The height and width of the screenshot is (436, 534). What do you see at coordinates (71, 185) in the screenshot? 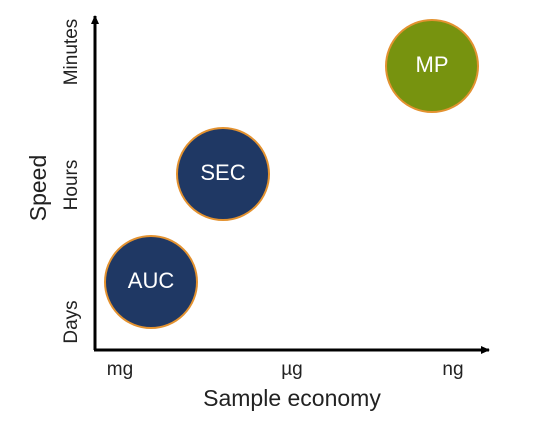
I see `y-tick-label: Hours` at bounding box center [71, 185].